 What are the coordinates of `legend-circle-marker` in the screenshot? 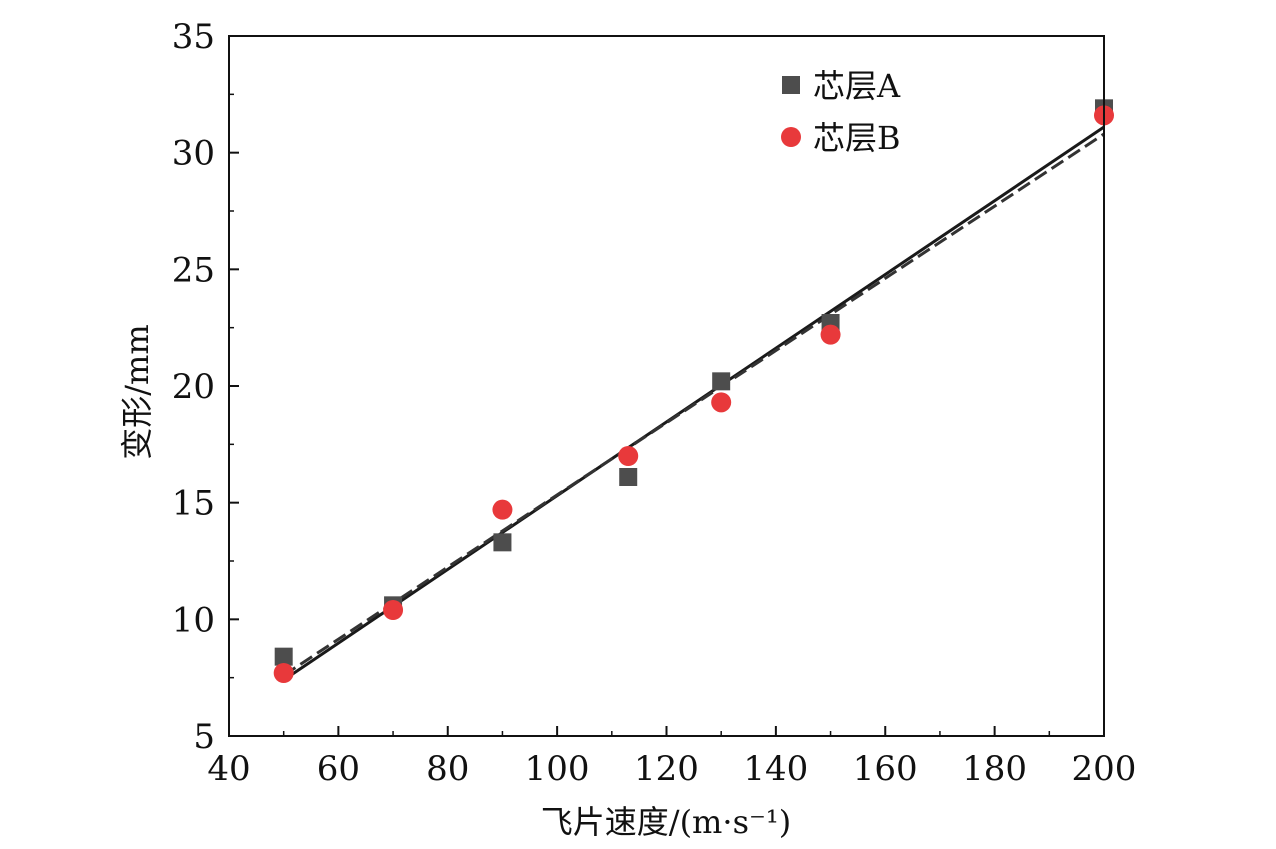 It's located at (791, 137).